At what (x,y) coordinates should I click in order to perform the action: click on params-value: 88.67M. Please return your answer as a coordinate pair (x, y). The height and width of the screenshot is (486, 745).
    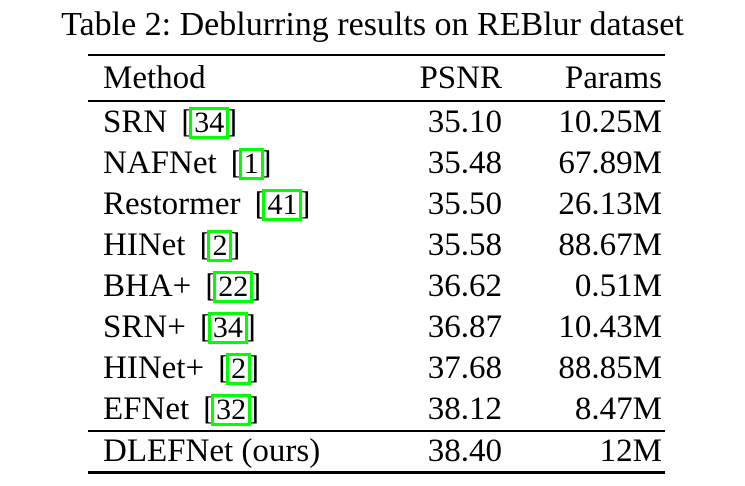
    Looking at the image, I should click on (610, 245).